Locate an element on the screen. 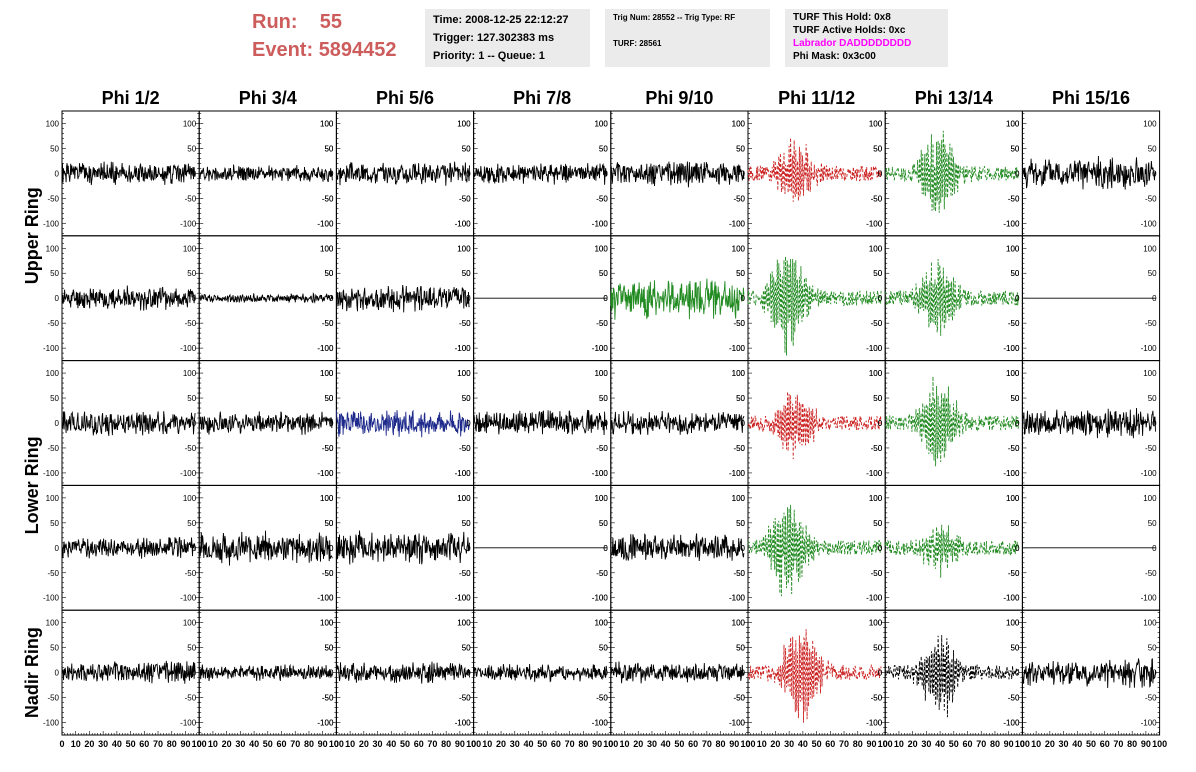 Image resolution: width=1196 pixels, height=772 pixels. column-header: Phi 7/8 is located at coordinates (542, 98).